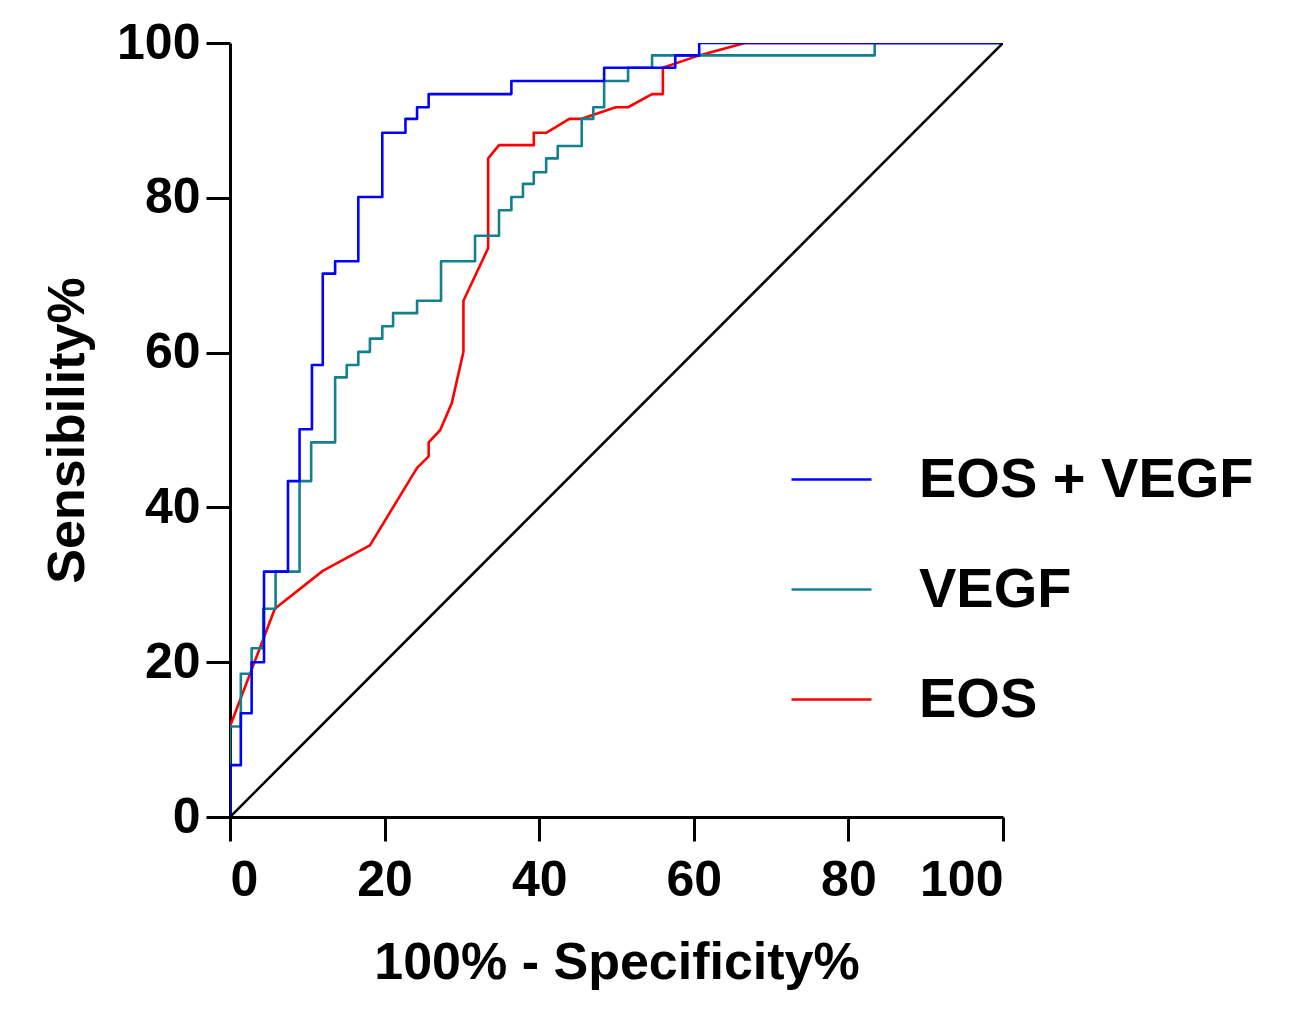  I want to click on legend-label: EOS + VEGF, so click(1086, 477).